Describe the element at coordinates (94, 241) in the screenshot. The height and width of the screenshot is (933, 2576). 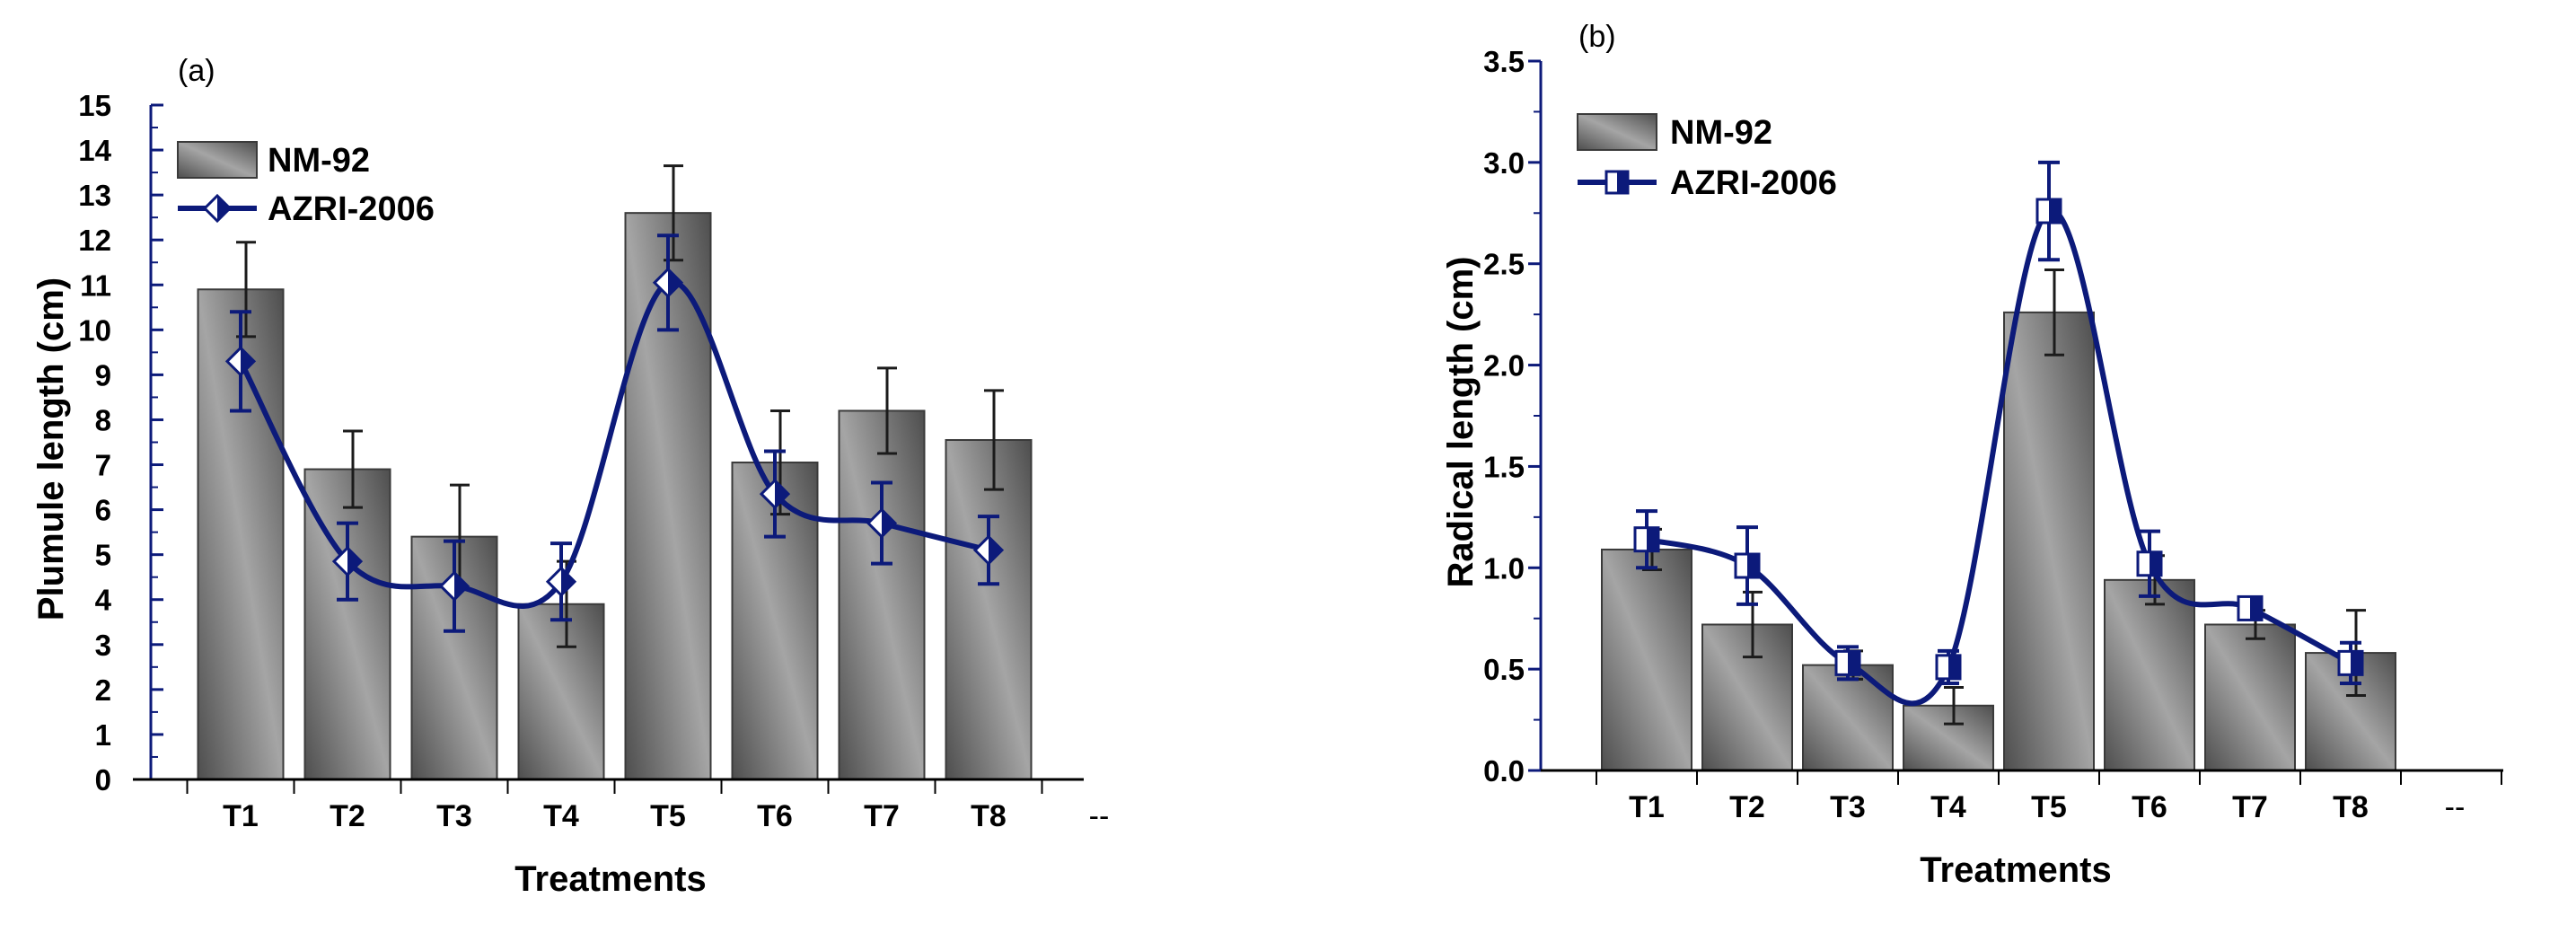
I see `panel-a-y-tick-label: 12` at that location.